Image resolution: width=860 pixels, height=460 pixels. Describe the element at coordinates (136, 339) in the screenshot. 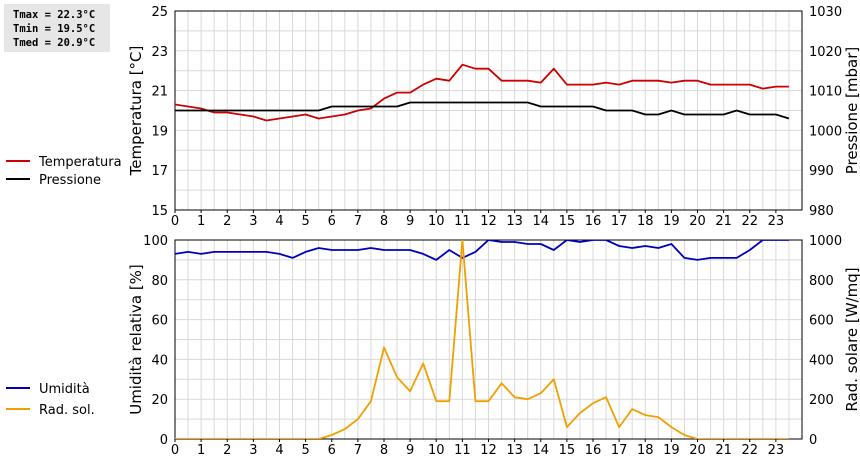

I see `y-axis-title: Umidità relativa [%]` at that location.